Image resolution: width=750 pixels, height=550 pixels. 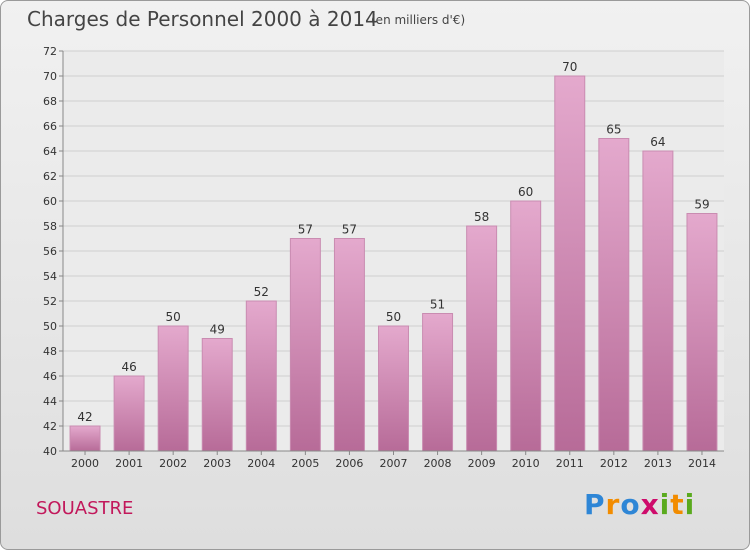 What do you see at coordinates (202, 19) in the screenshot?
I see `chart-title: Charges de Personnel 2000 à 2014` at bounding box center [202, 19].